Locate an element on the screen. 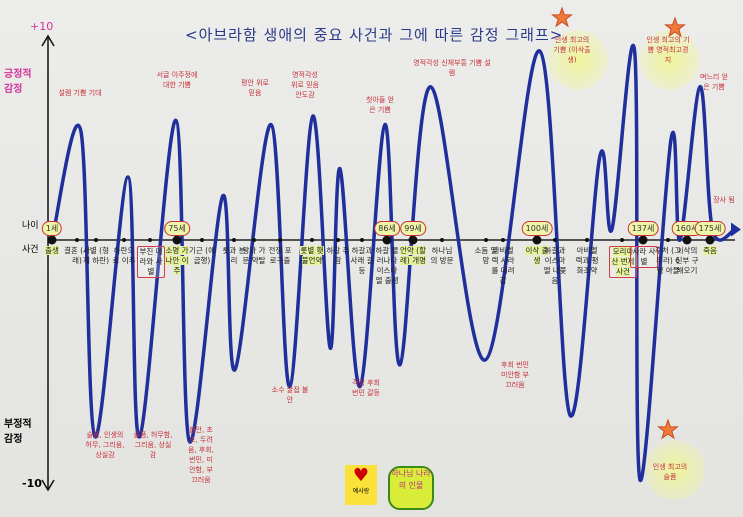 This screenshot has height=517, width=743. age-badge: 86세 is located at coordinates (387, 228).